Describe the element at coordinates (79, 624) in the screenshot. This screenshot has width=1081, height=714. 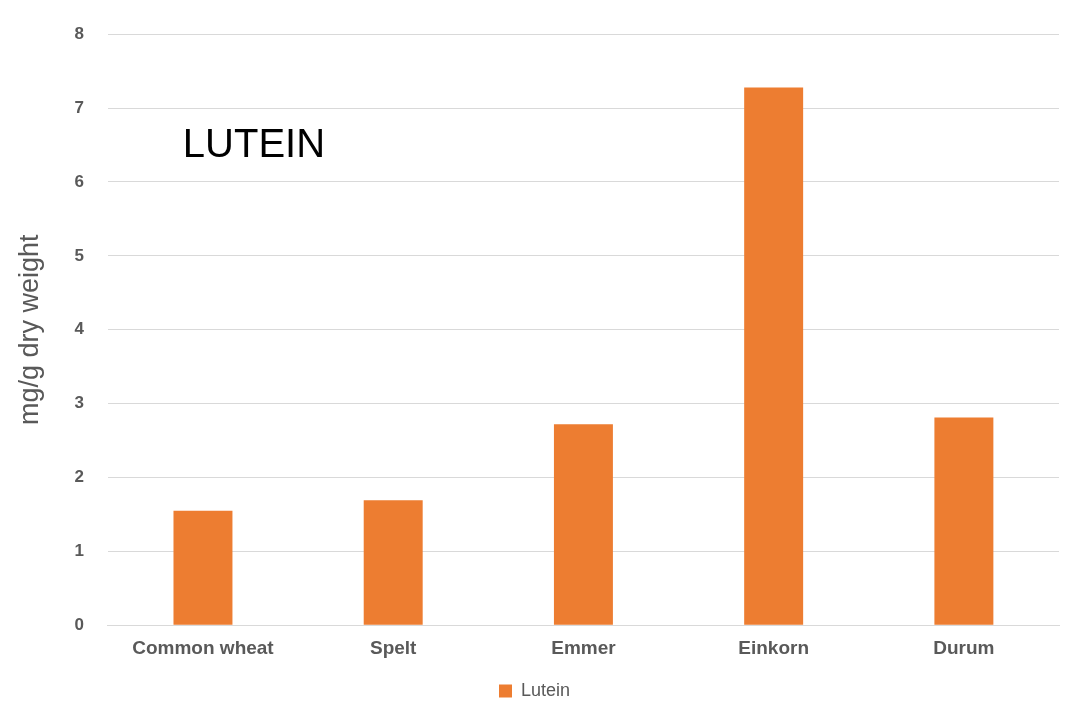
I see `y-tick-label: 0` at that location.